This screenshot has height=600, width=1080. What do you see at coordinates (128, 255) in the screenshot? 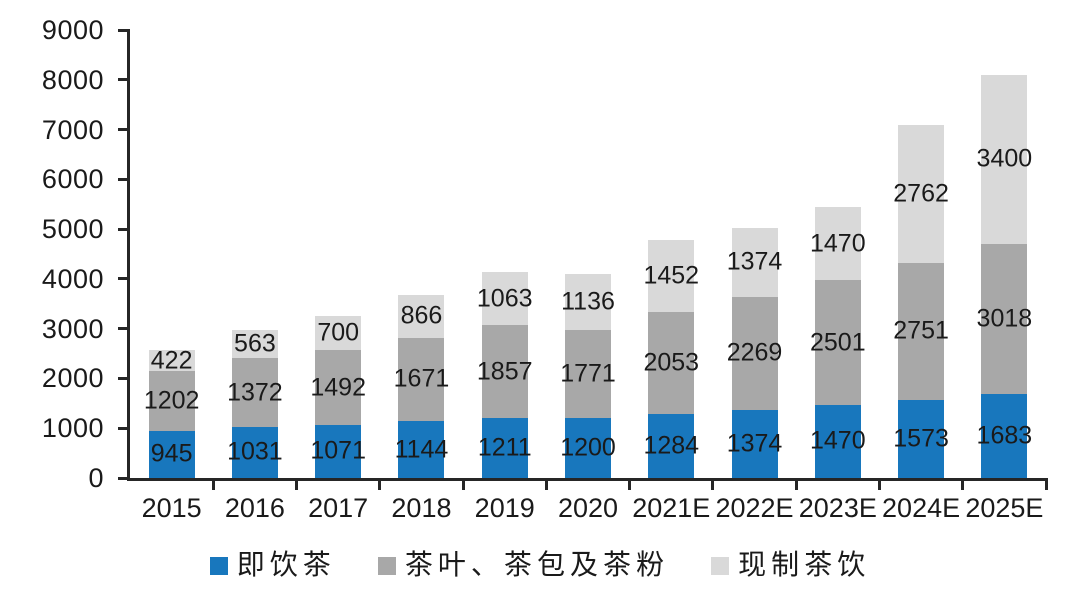
I see `y-axis-line` at bounding box center [128, 255].